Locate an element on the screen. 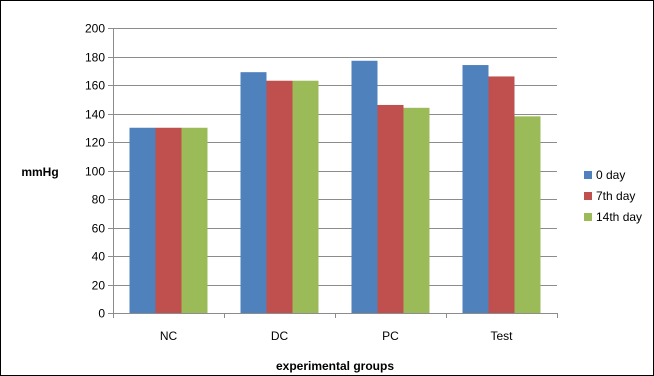 This screenshot has height=376, width=654. y-tick-label: 60 is located at coordinates (99, 229).